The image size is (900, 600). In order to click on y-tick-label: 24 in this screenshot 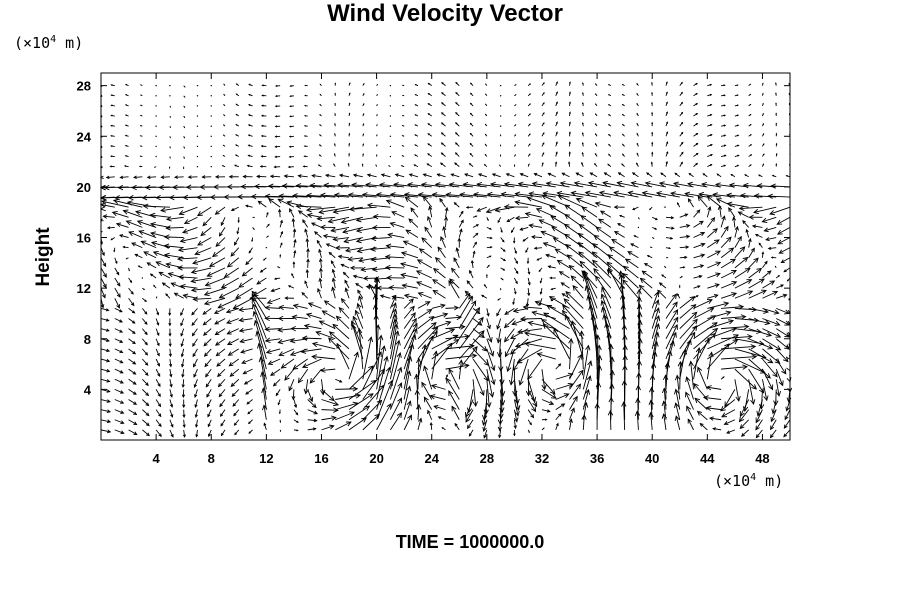, I will do `click(84, 136)`.